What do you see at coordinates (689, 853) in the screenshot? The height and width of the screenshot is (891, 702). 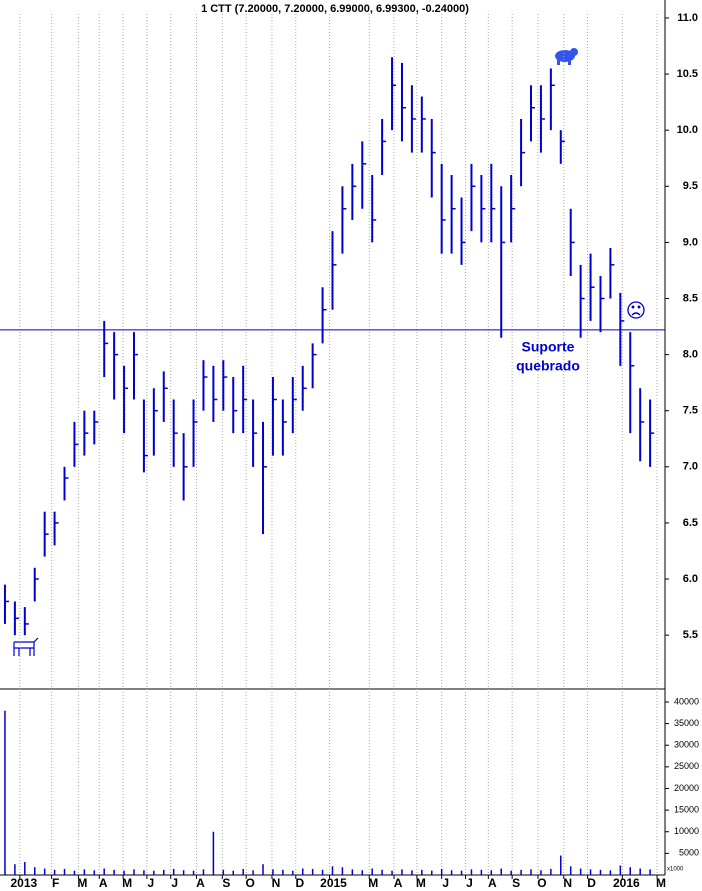 I see `y2-tick-label: 5000` at bounding box center [689, 853].